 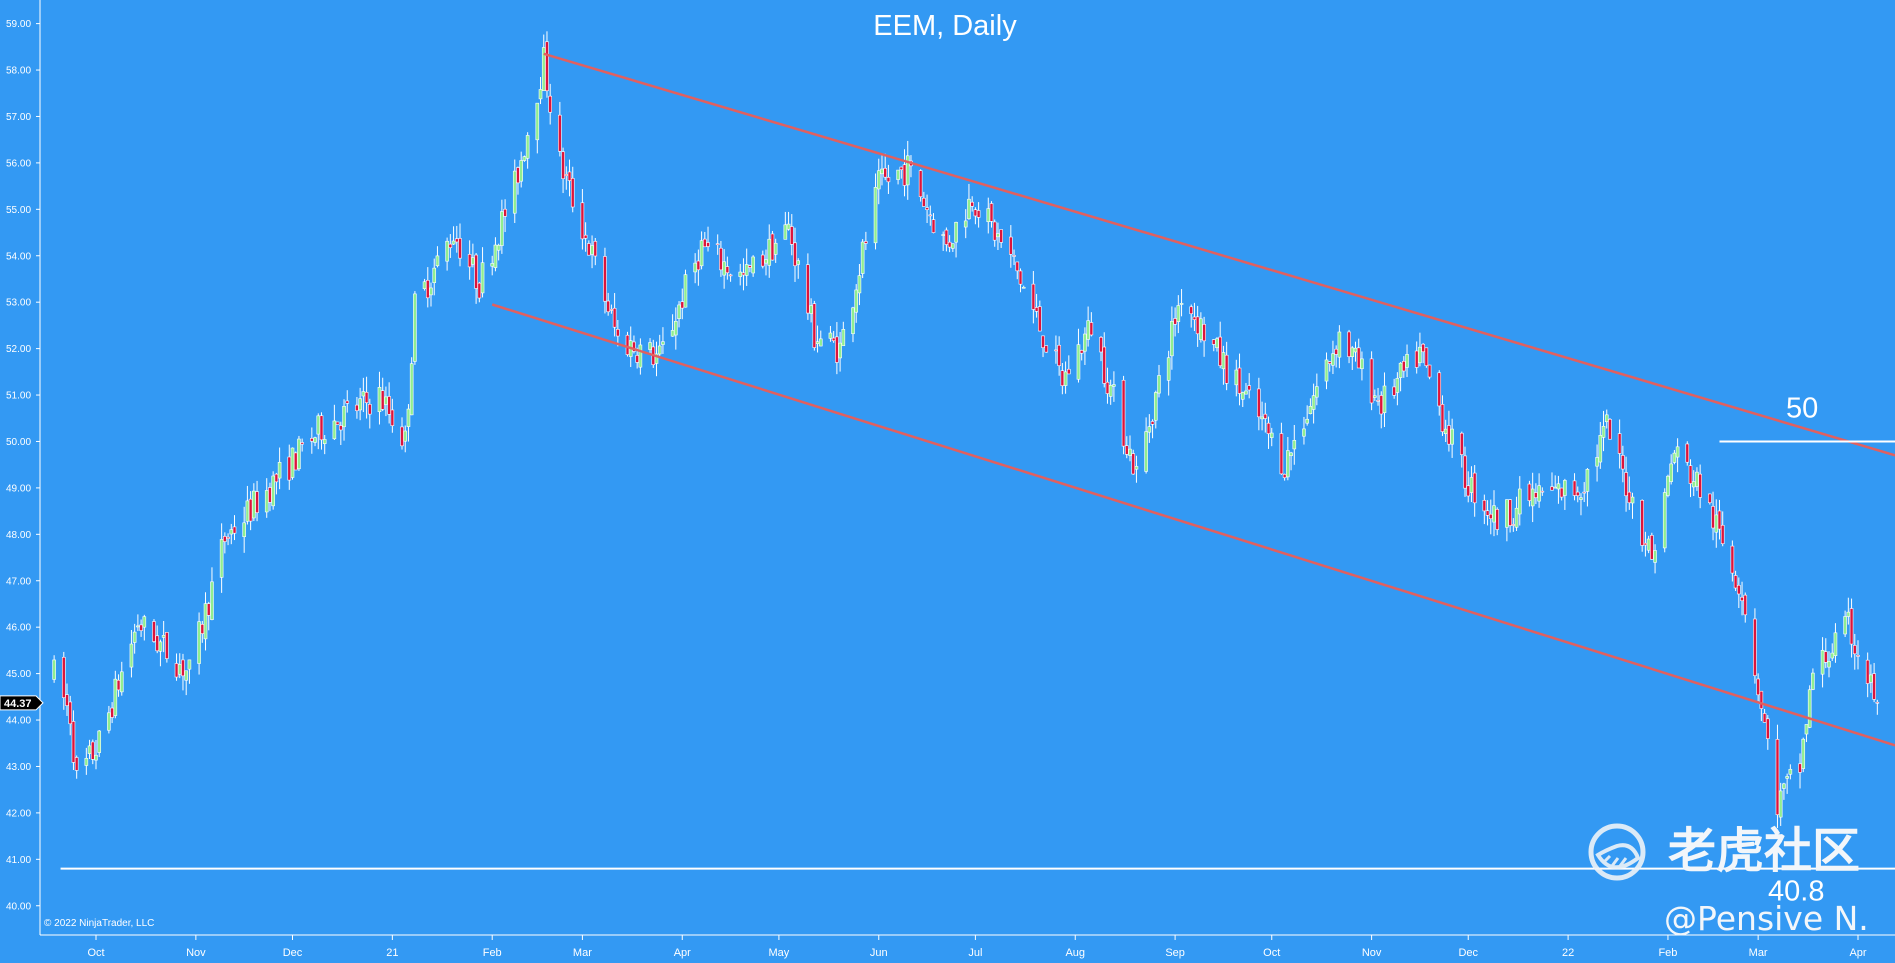 I want to click on resistance-label: 50, so click(x=1802, y=408).